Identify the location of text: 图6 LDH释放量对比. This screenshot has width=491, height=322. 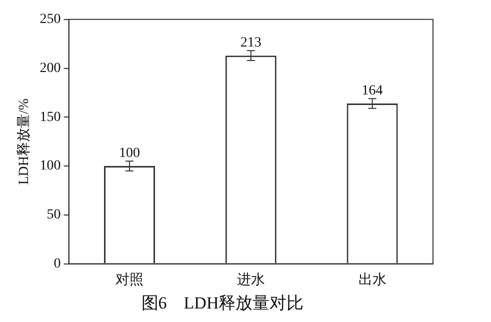
(222, 302).